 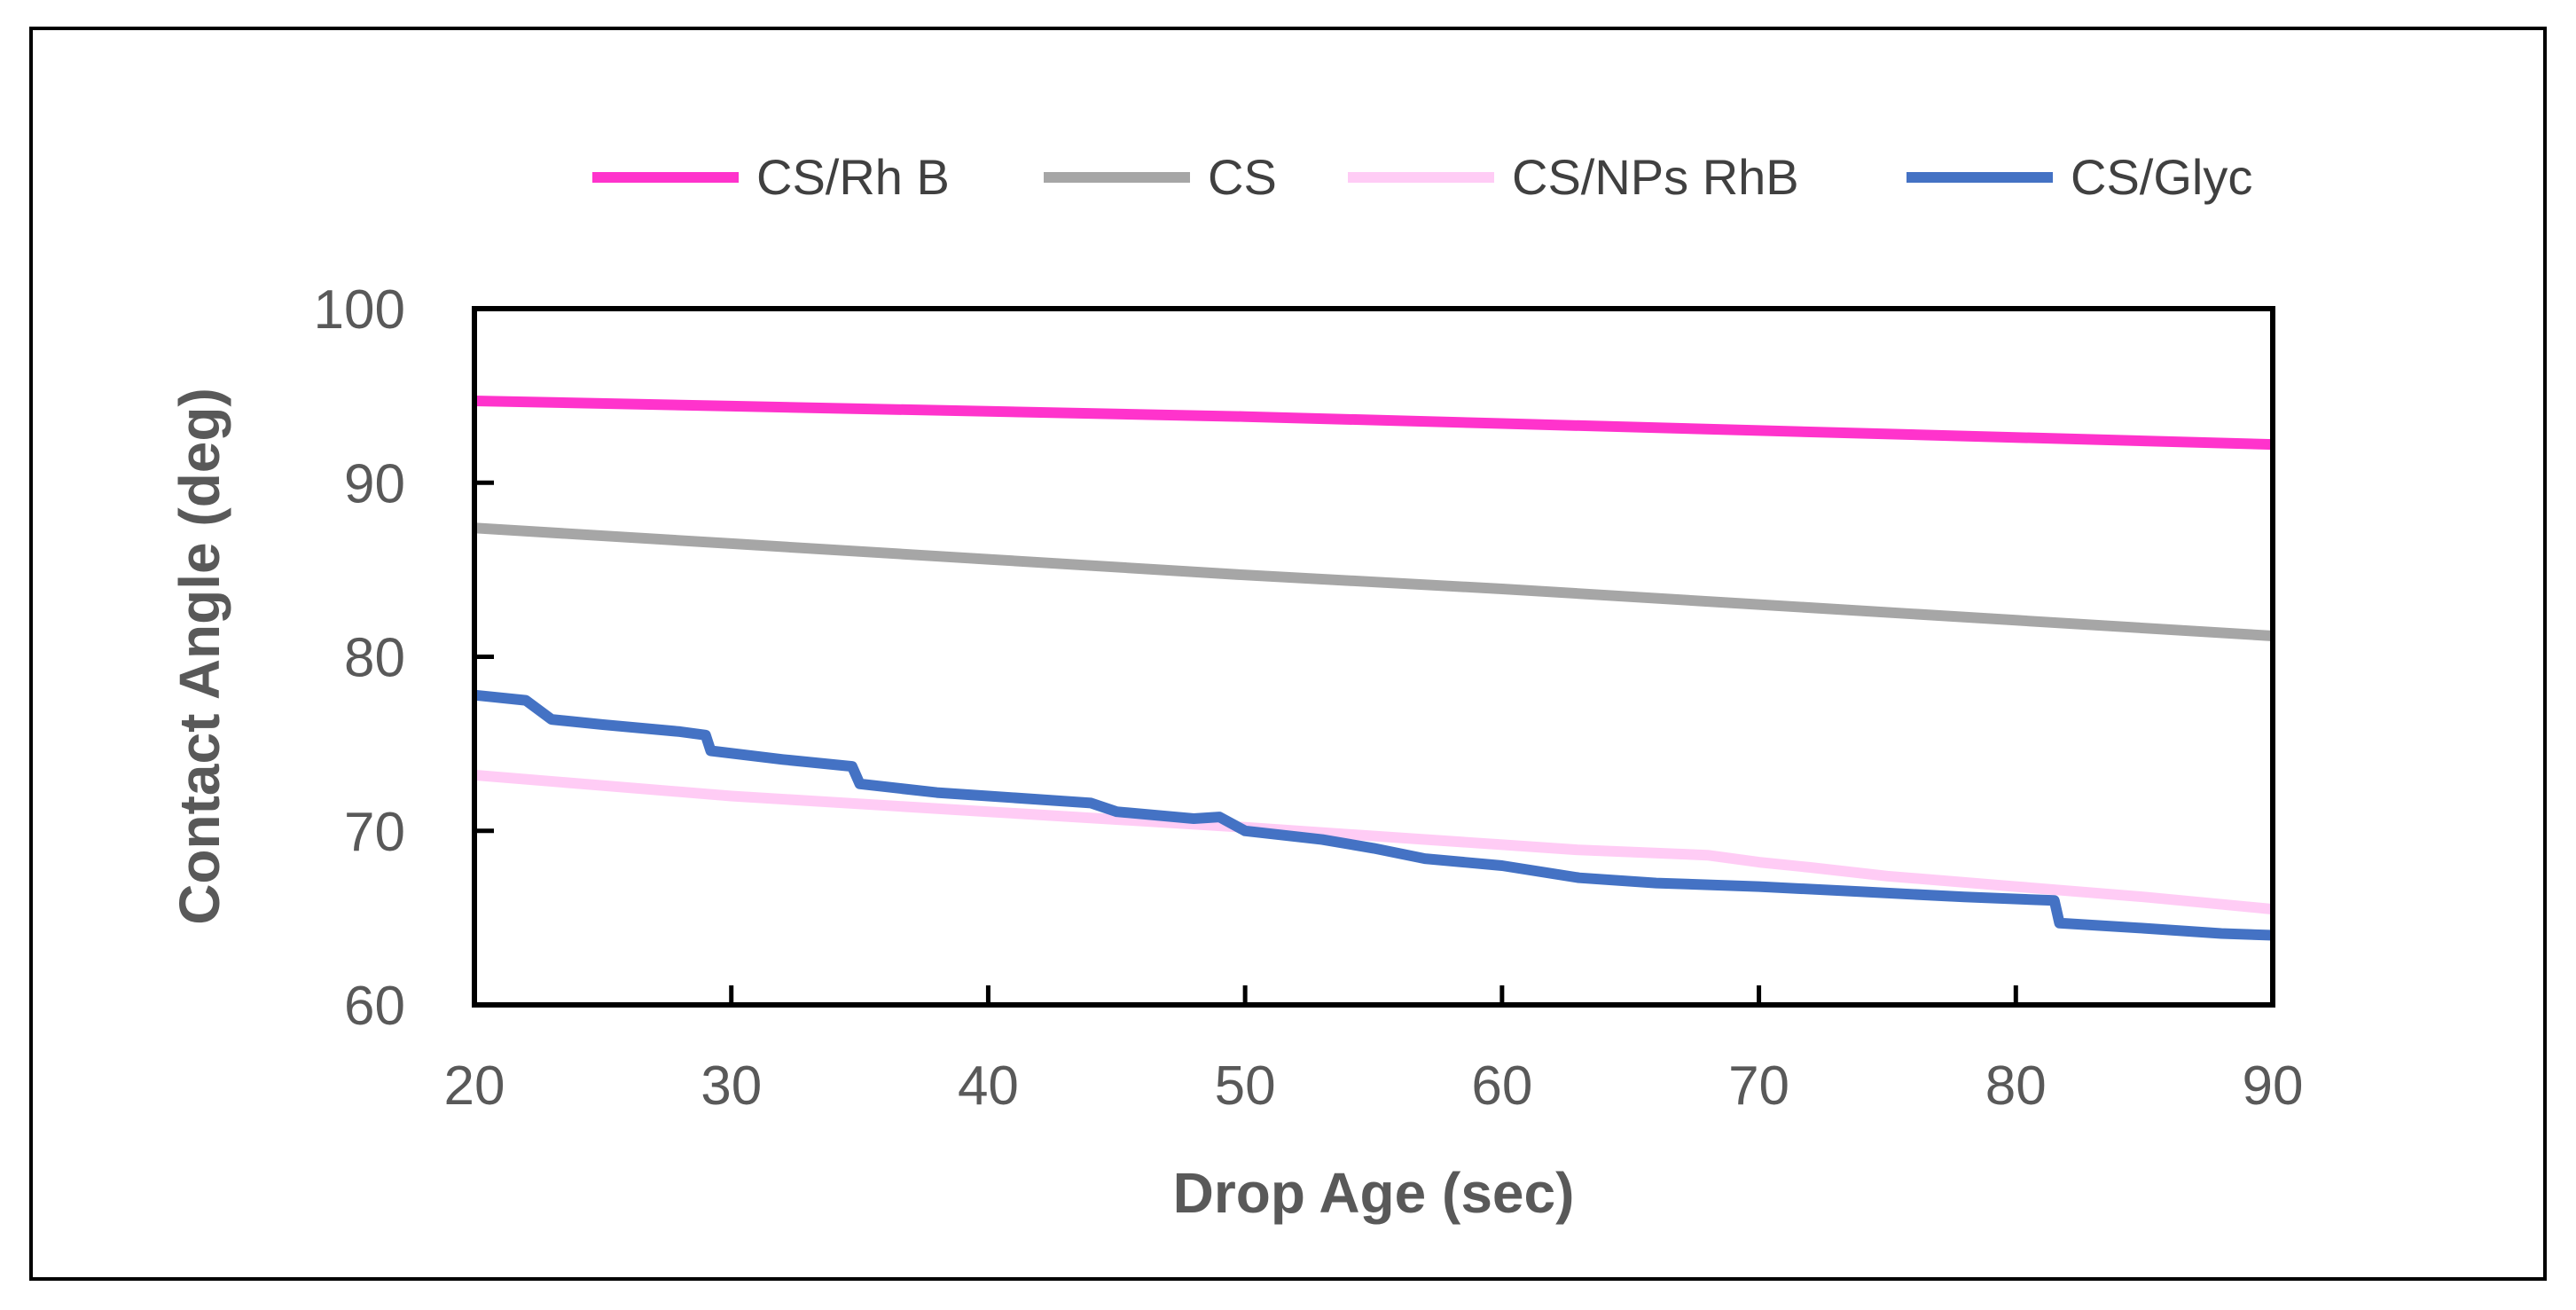 What do you see at coordinates (1374, 423) in the screenshot?
I see `series-line-cs-rh-b` at bounding box center [1374, 423].